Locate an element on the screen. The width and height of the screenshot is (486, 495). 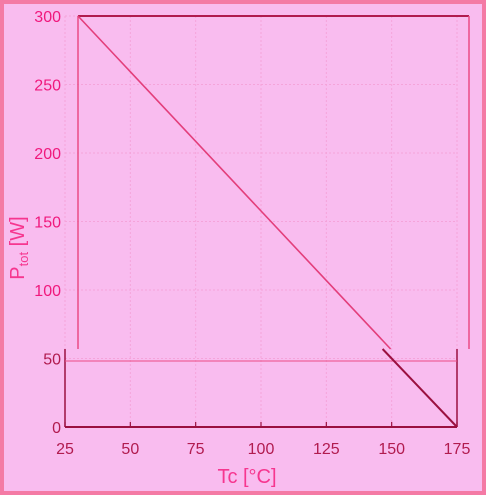
y-tick-label-1: 50 is located at coordinates (52, 360).